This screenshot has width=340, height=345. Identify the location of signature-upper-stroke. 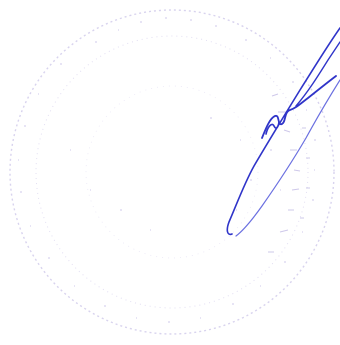
(317, 74).